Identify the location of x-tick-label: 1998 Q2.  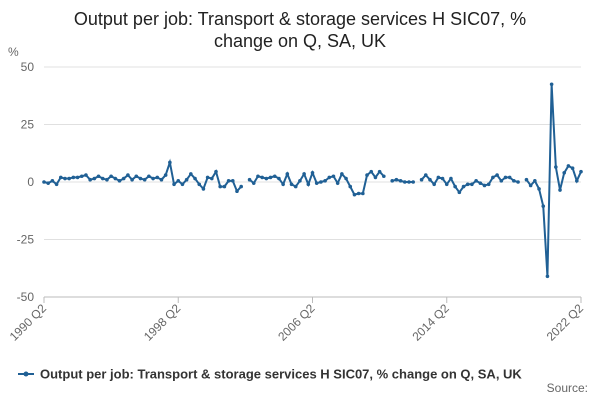
(162, 322).